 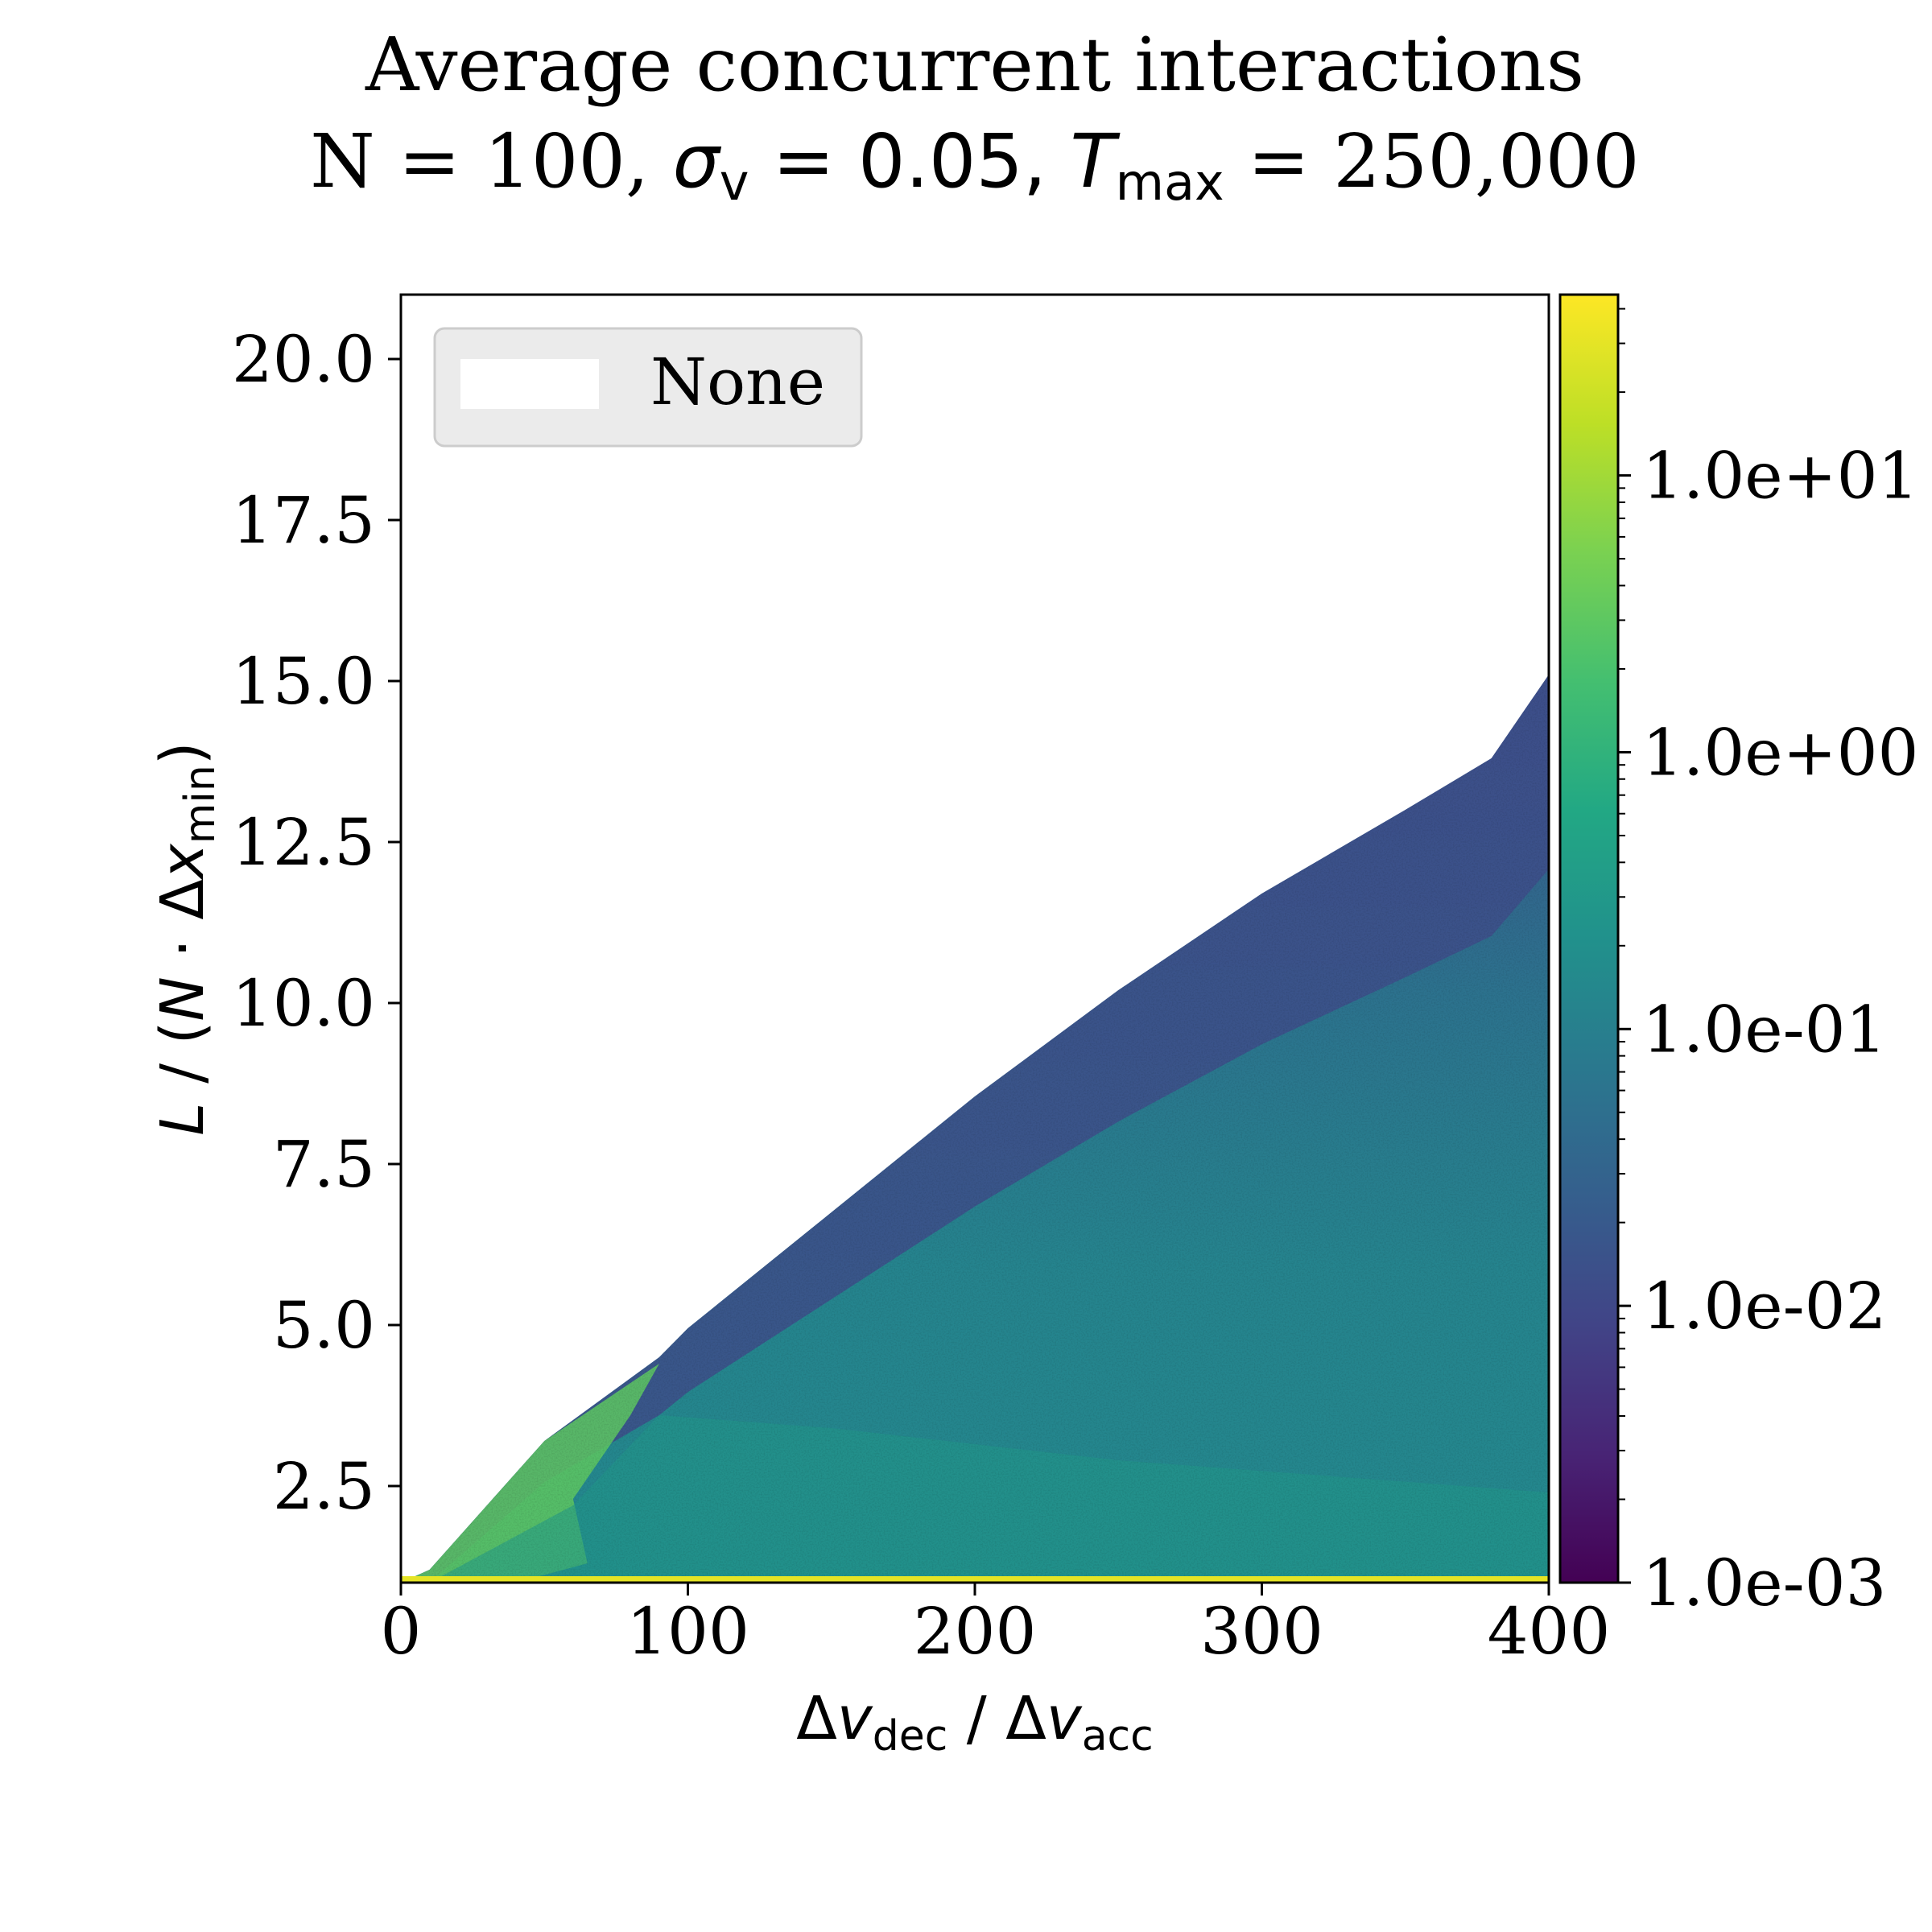 I want to click on colorbar-tick-label: 1.0e-01, so click(x=1764, y=1029).